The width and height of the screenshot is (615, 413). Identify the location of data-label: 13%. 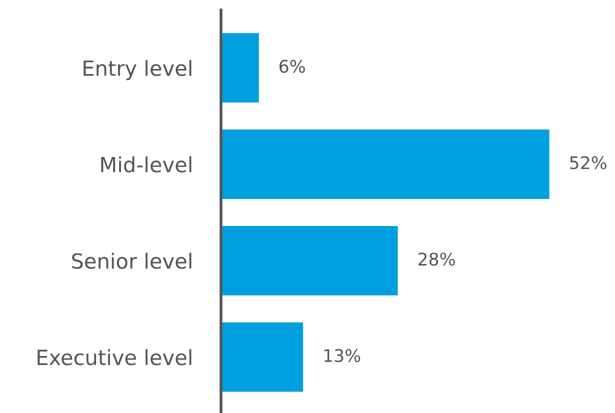
(342, 355).